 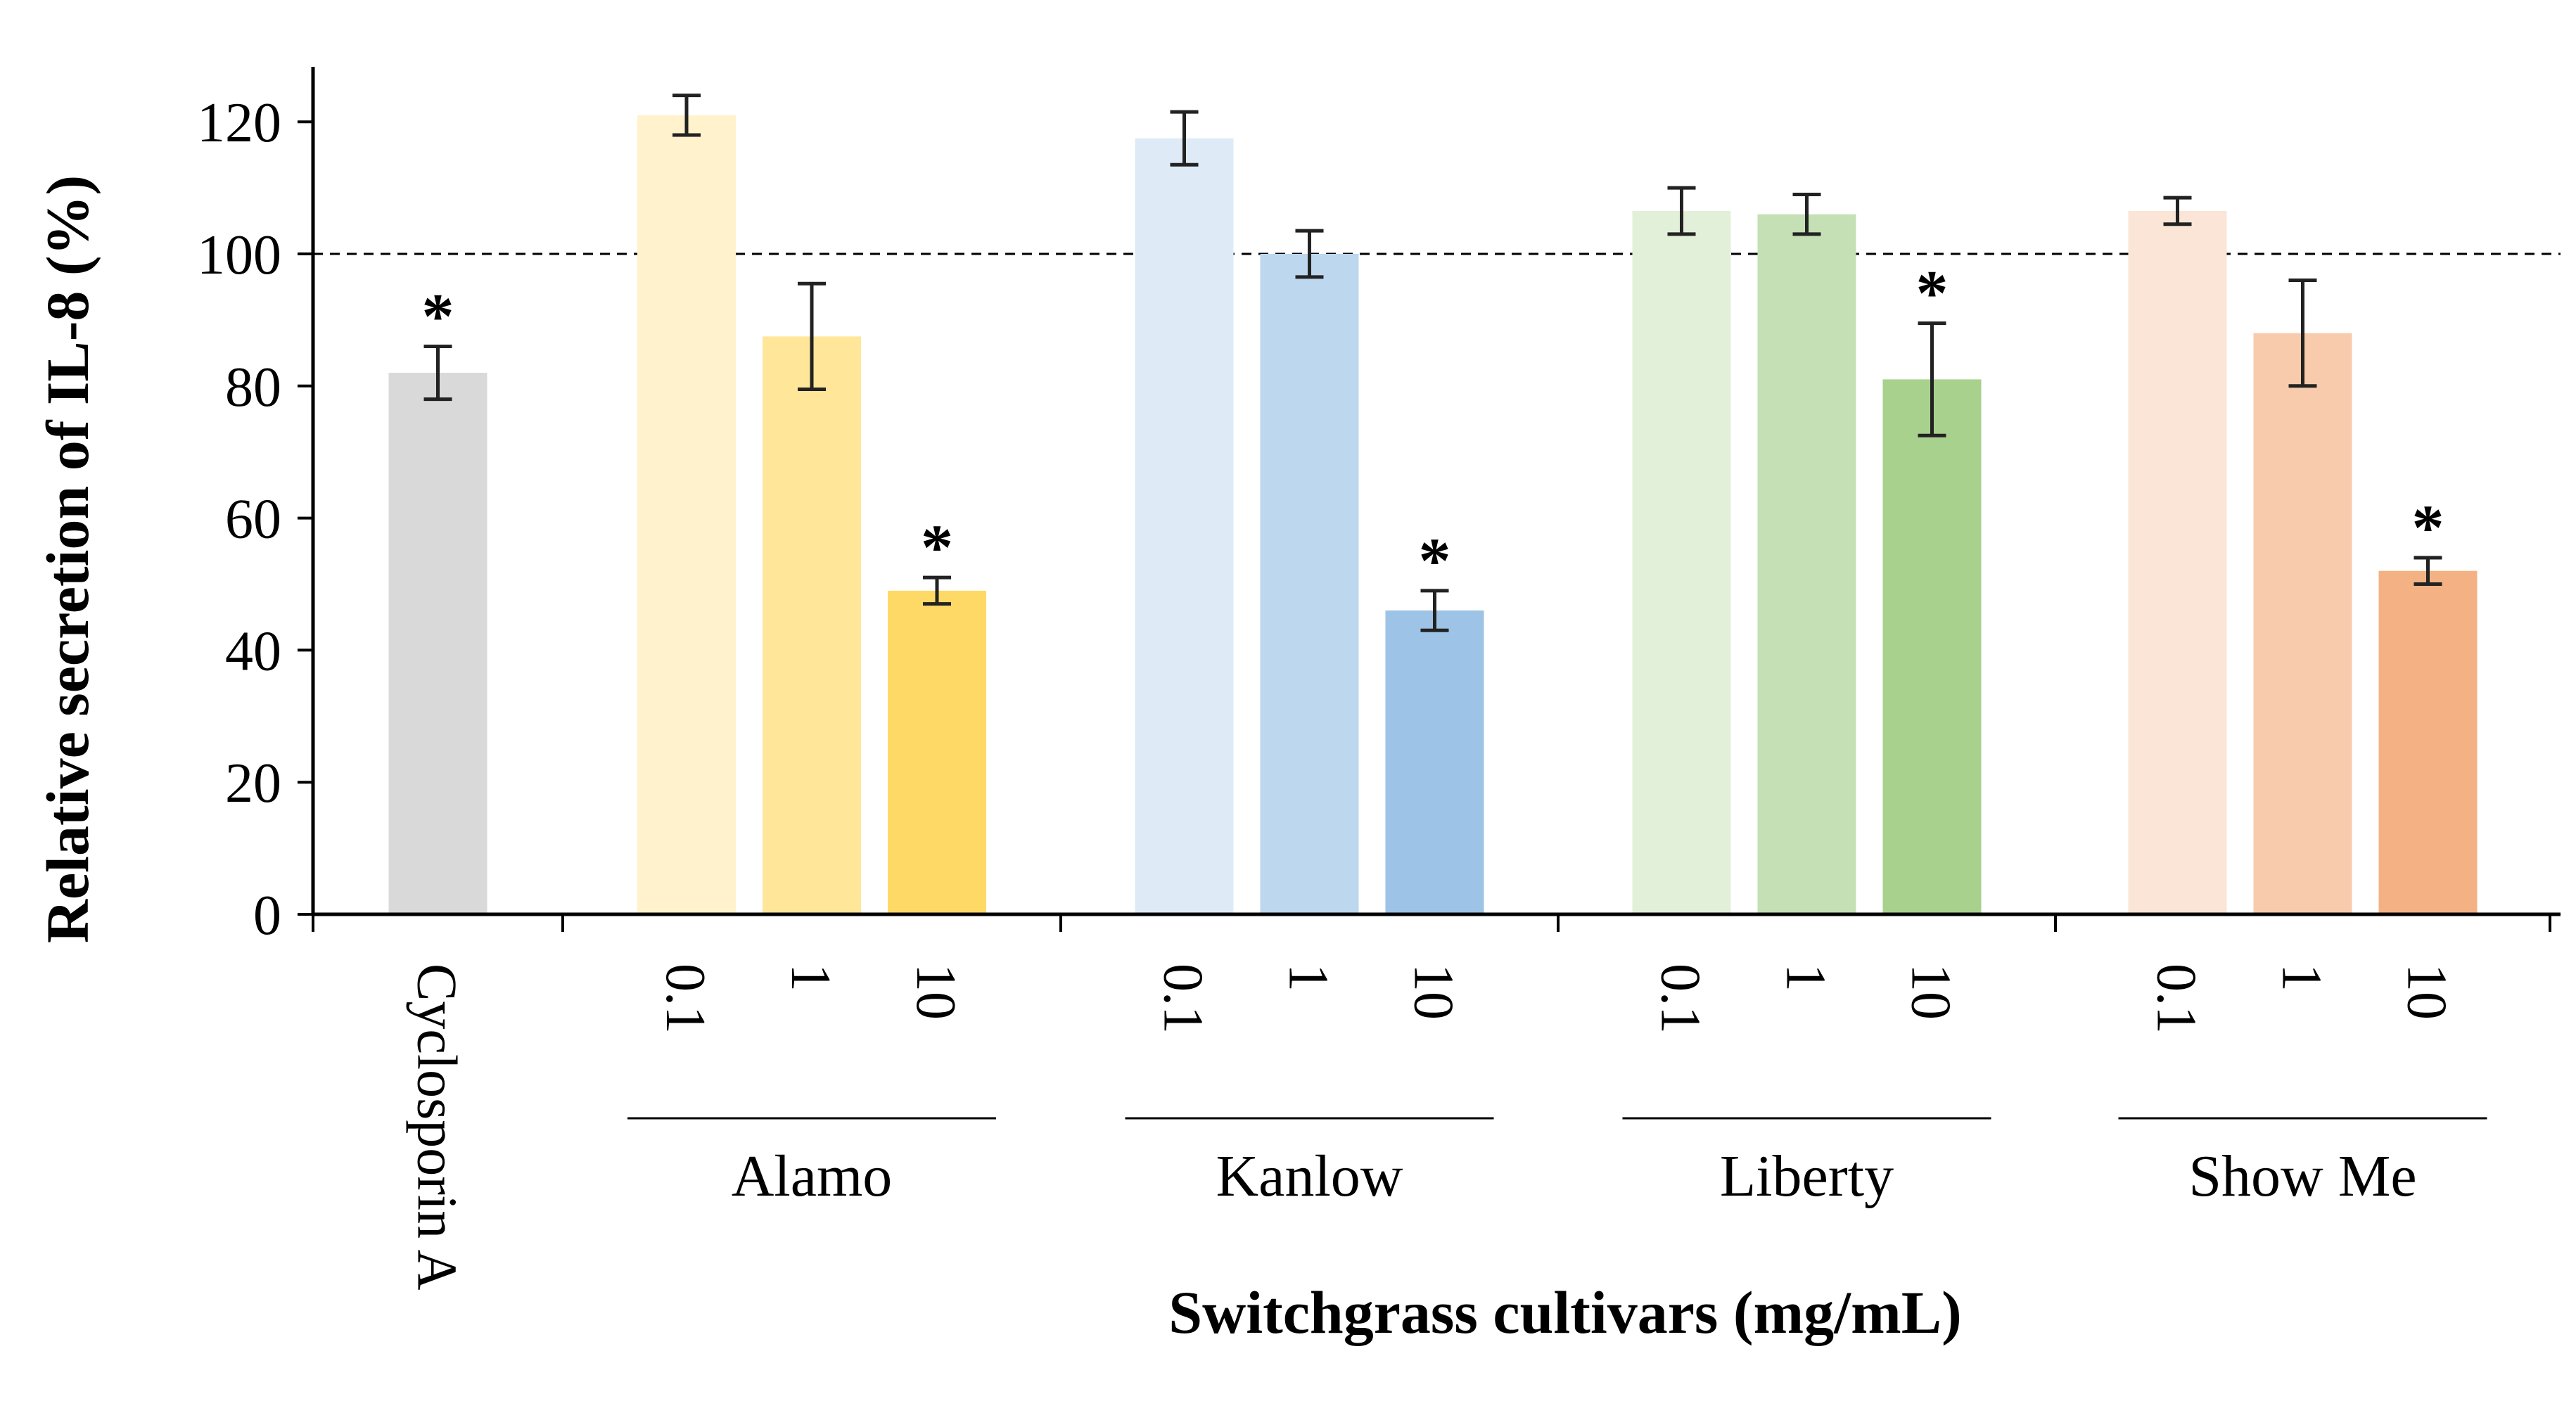 I want to click on y-axis-title: Relative secretion of IL-8 (%), so click(x=67, y=559).